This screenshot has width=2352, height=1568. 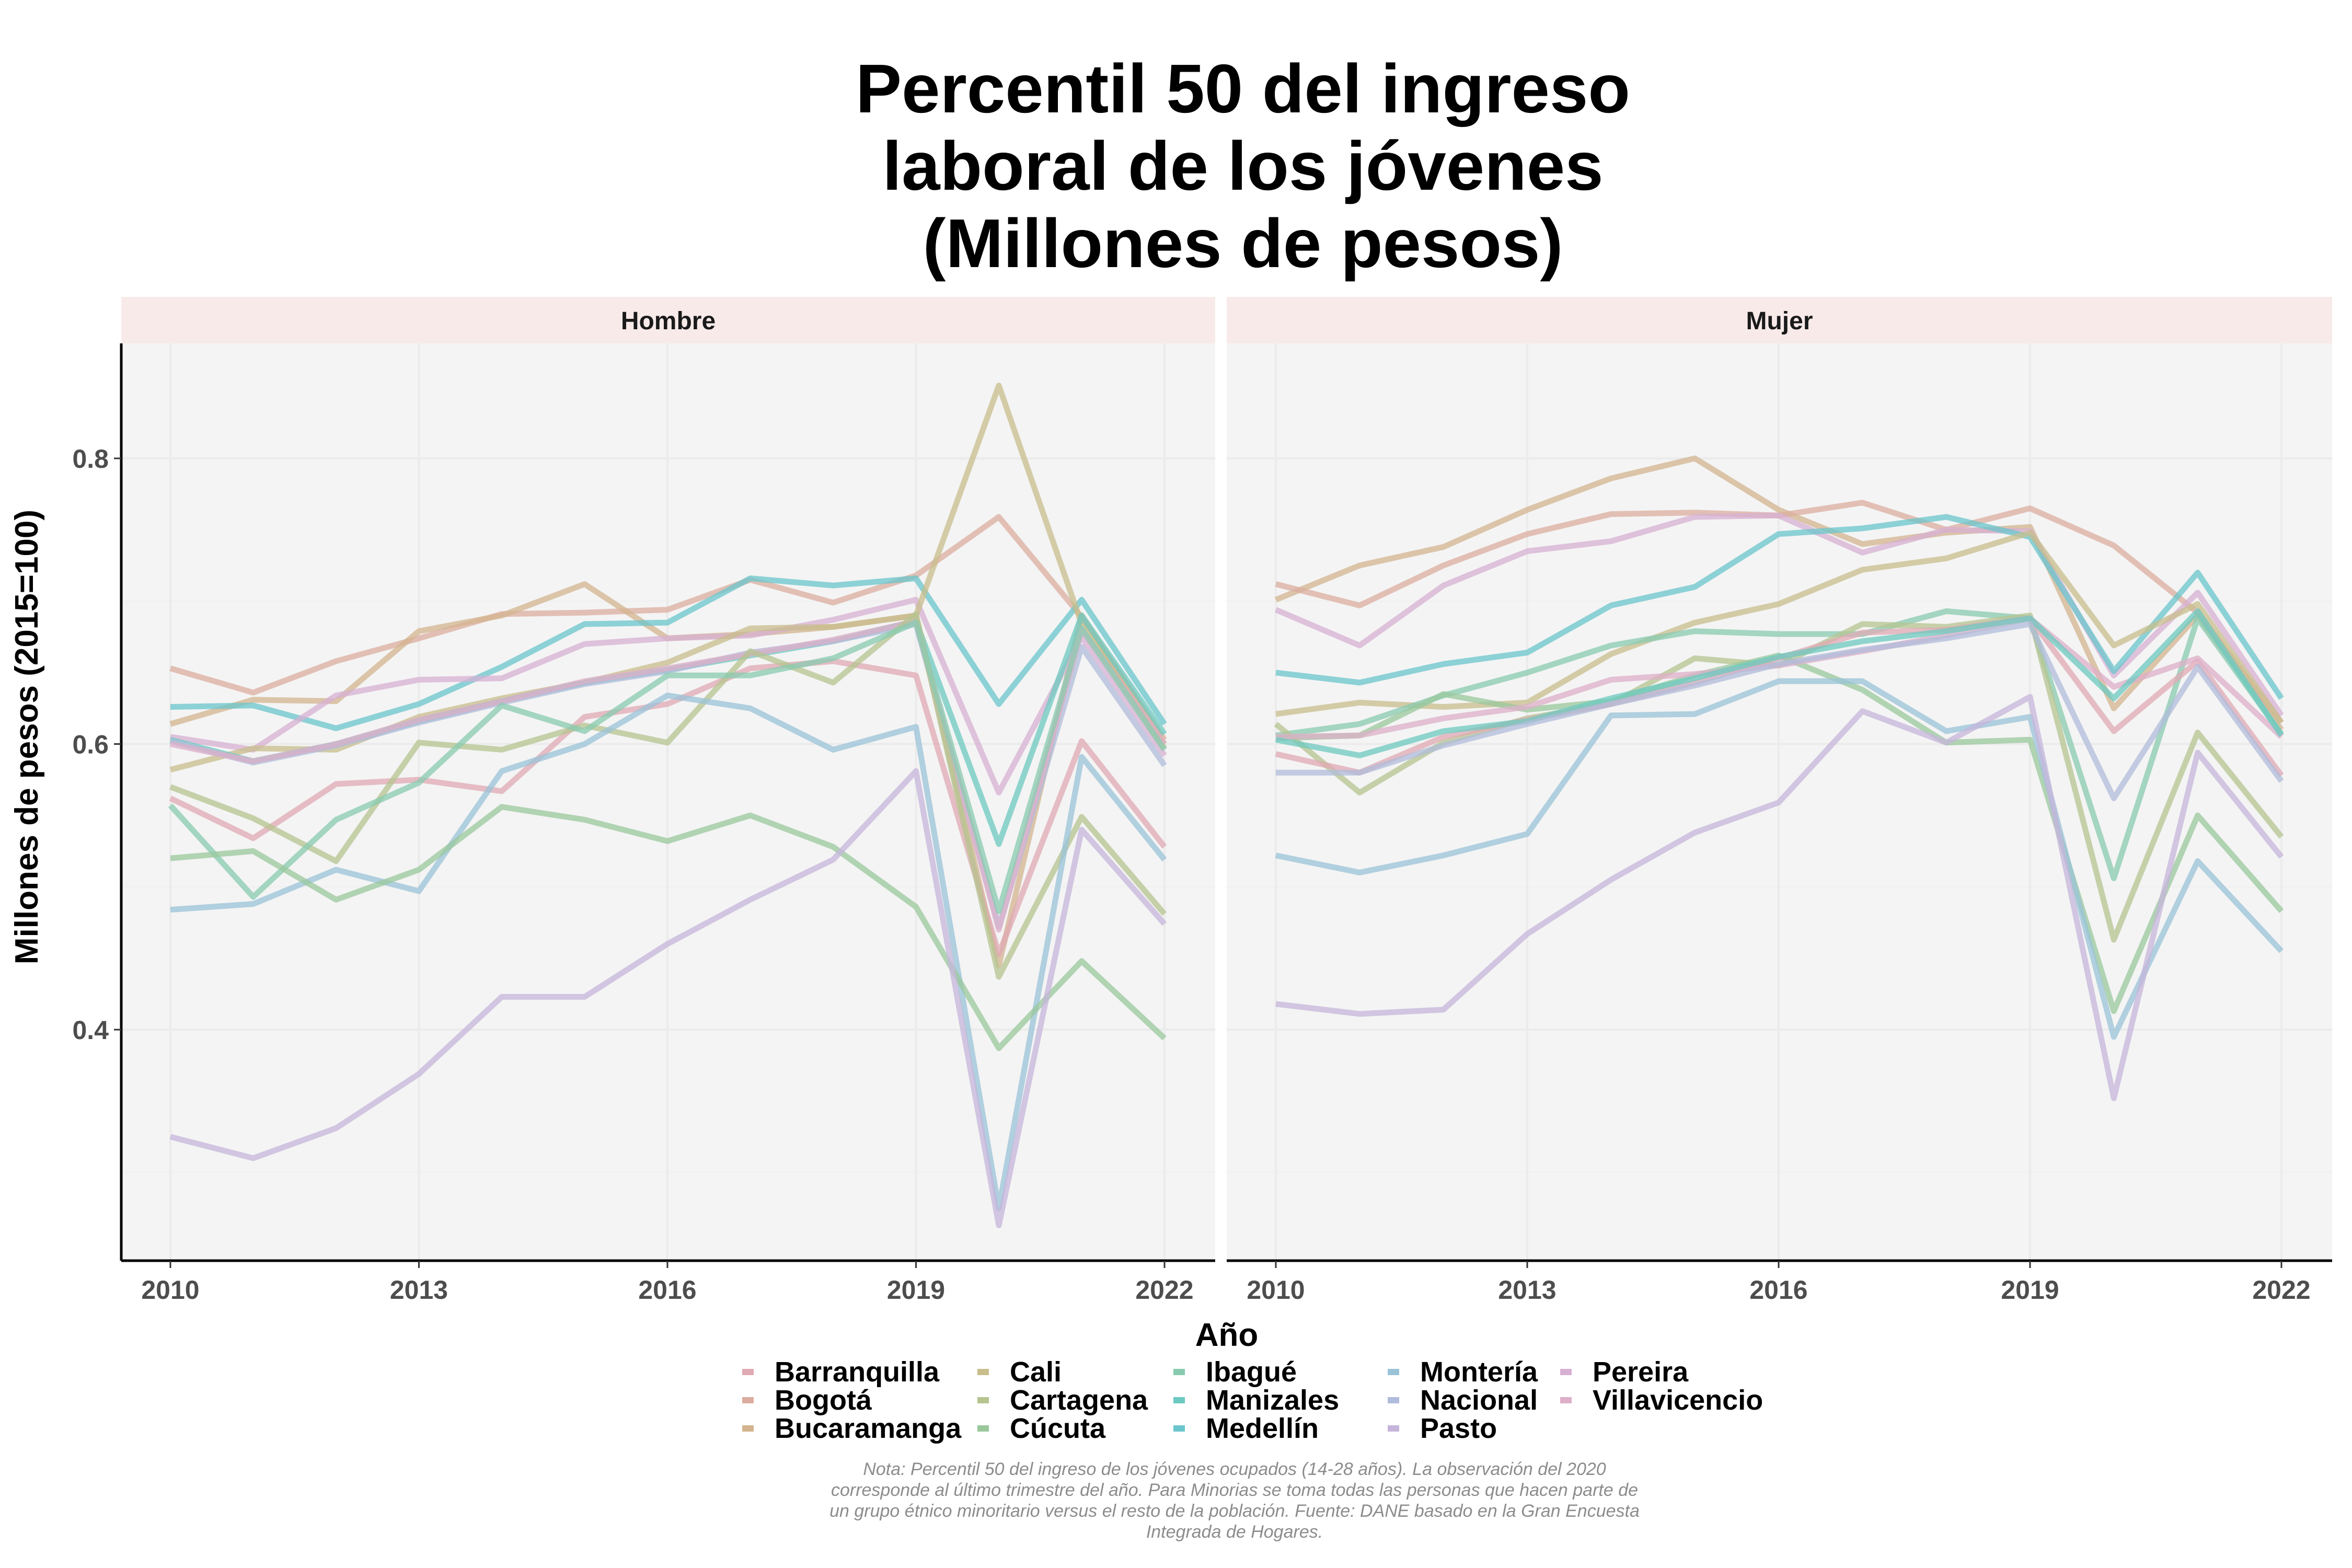 I want to click on legend-item-cucuta: Cúcuta, so click(x=1041, y=1428).